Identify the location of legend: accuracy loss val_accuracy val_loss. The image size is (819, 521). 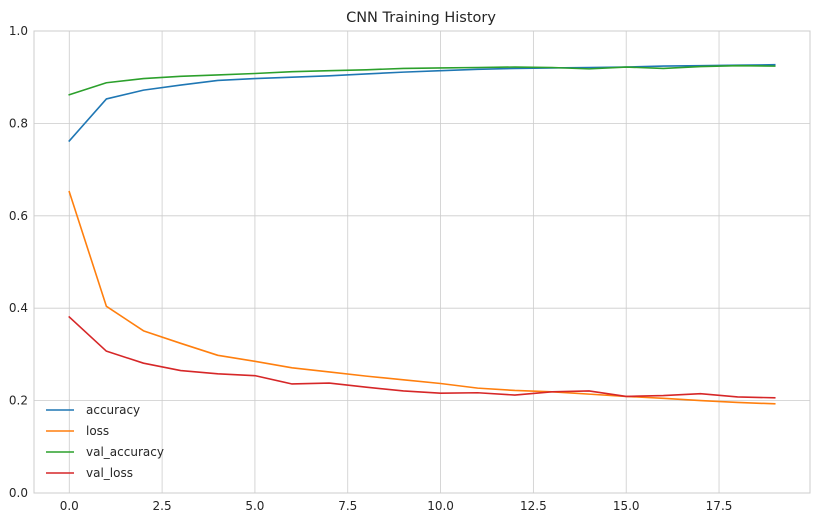
(105, 441).